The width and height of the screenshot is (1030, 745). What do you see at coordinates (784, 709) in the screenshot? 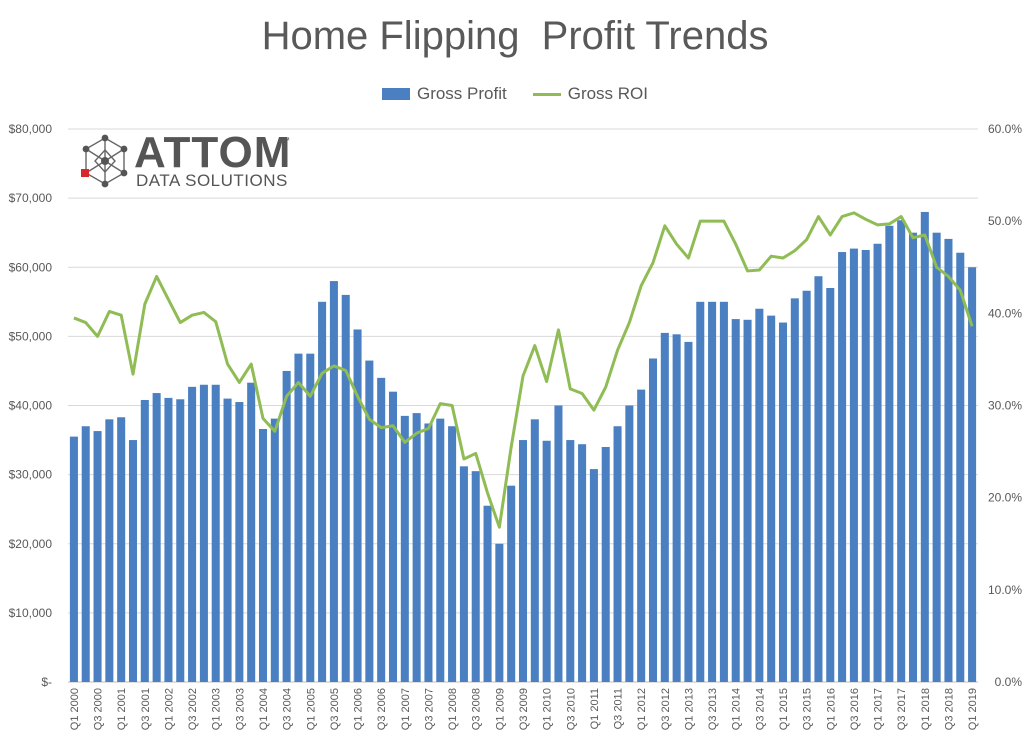
I see `x-tick-label: Q1 2015` at bounding box center [784, 709].